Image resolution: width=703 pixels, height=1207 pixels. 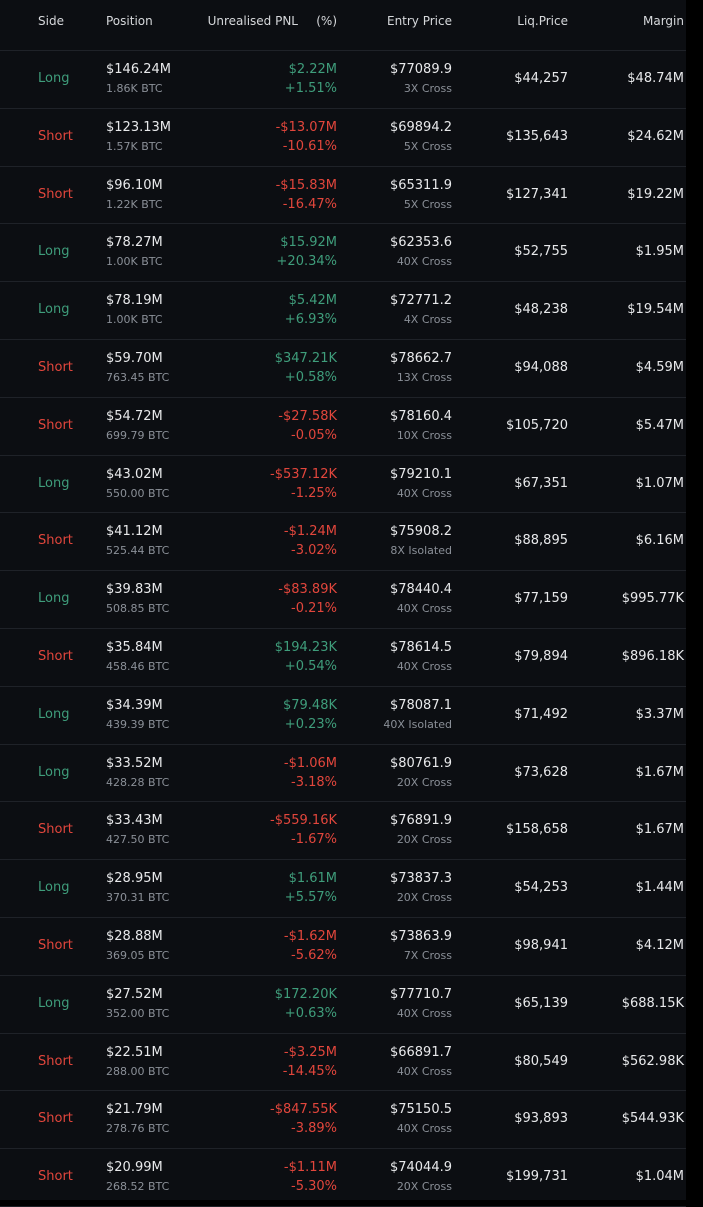 What do you see at coordinates (134, 474) in the screenshot?
I see `position-value: $43.02M` at bounding box center [134, 474].